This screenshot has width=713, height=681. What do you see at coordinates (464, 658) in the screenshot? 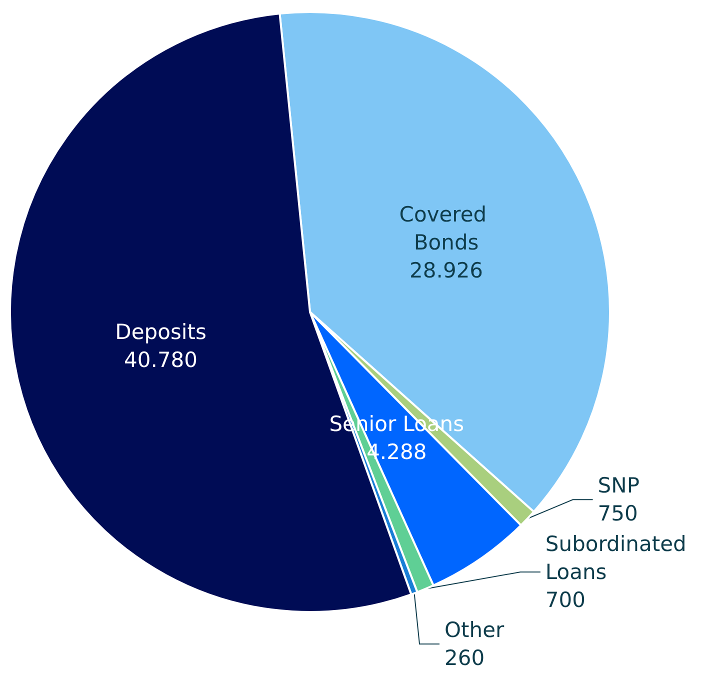
I see `data-label: 260` at bounding box center [464, 658].